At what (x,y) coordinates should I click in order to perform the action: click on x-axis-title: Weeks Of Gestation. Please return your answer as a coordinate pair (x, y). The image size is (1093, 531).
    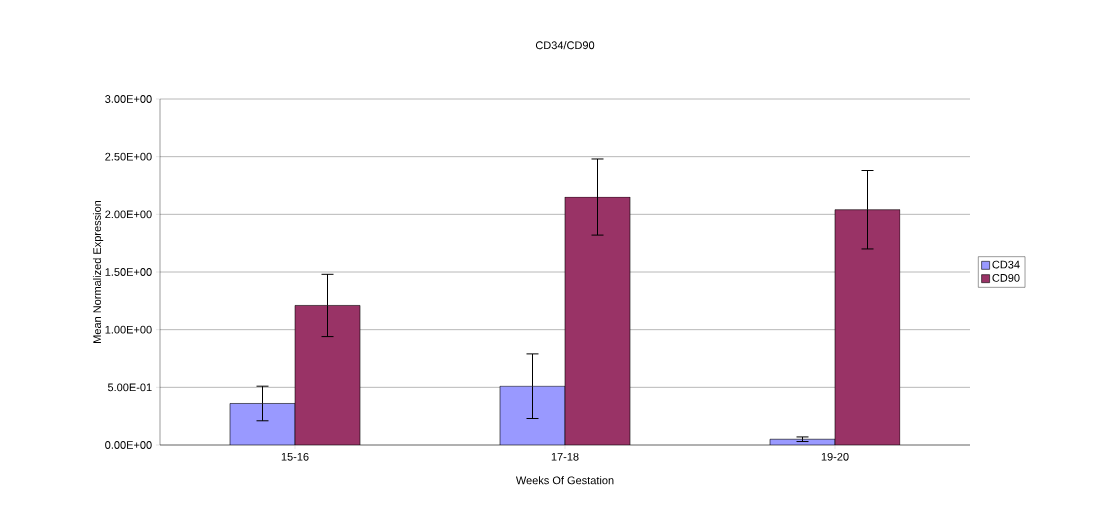
    Looking at the image, I should click on (564, 480).